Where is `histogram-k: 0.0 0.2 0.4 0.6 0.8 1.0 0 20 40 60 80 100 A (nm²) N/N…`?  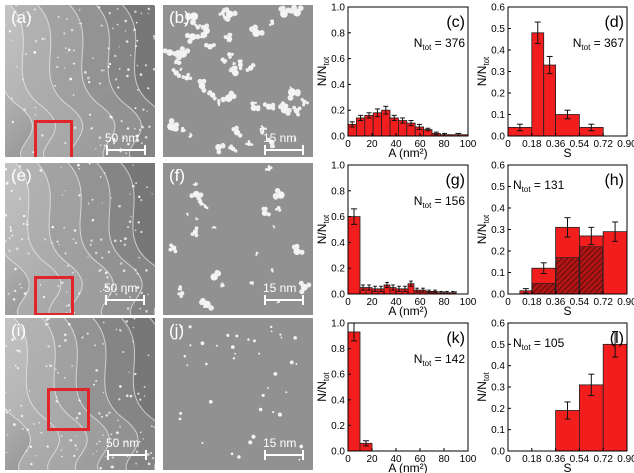
histogram-k: 0.0 0.2 0.4 0.6 0.8 1.0 0 20 40 60 80 100 A (nm²) N/N… is located at coordinates (396, 396).